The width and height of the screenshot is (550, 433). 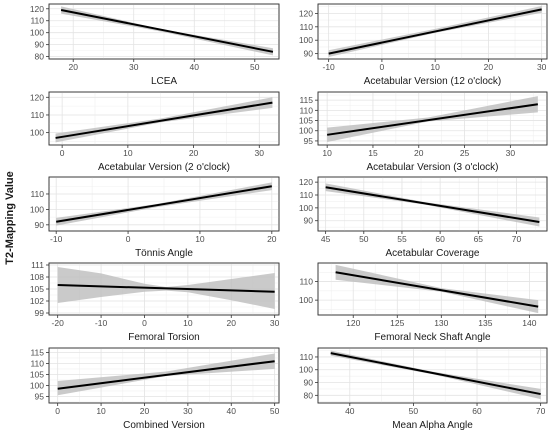 I want to click on x-axis-label: Acetabular Version (3 o'clock), so click(x=433, y=167).